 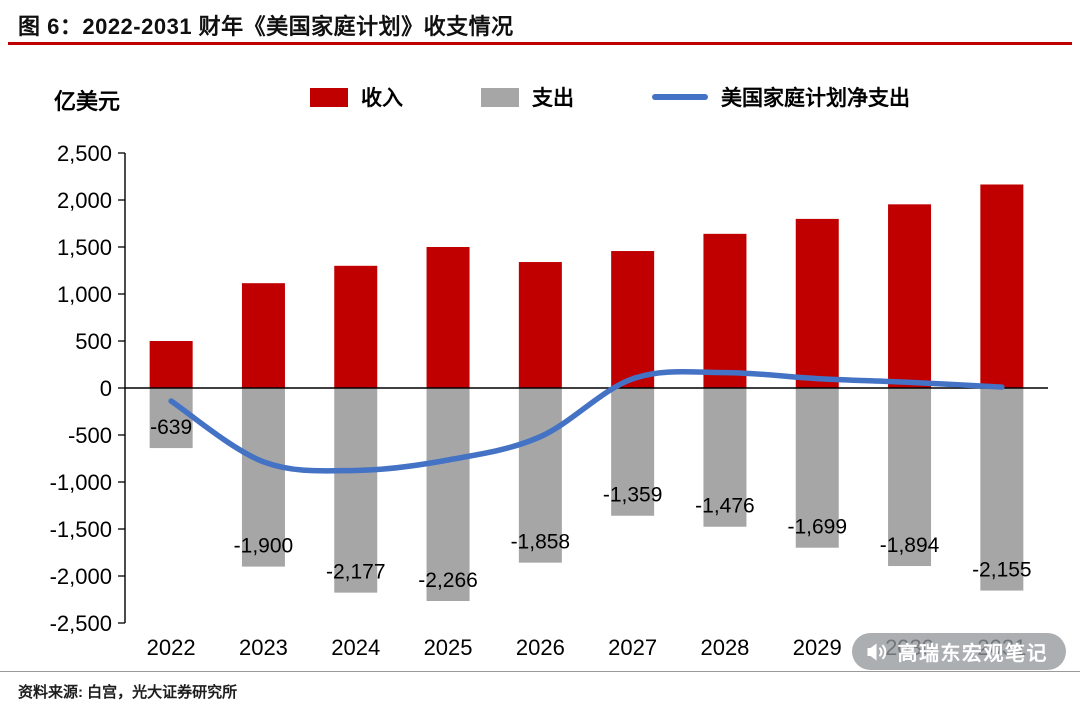 I want to click on legend-item-income-label: 收入, so click(x=382, y=98).